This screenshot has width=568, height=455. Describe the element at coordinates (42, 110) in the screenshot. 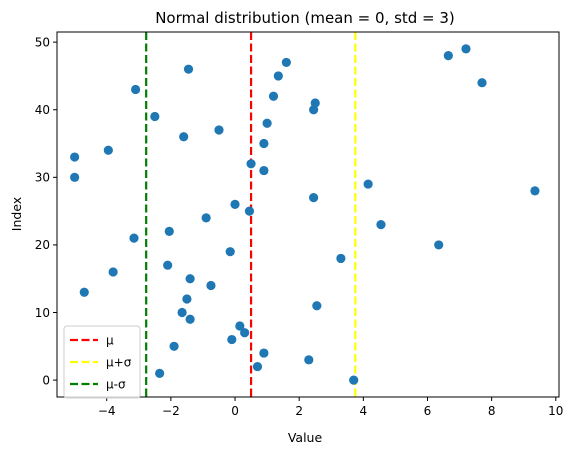

I see `y-tick-label: 40` at that location.